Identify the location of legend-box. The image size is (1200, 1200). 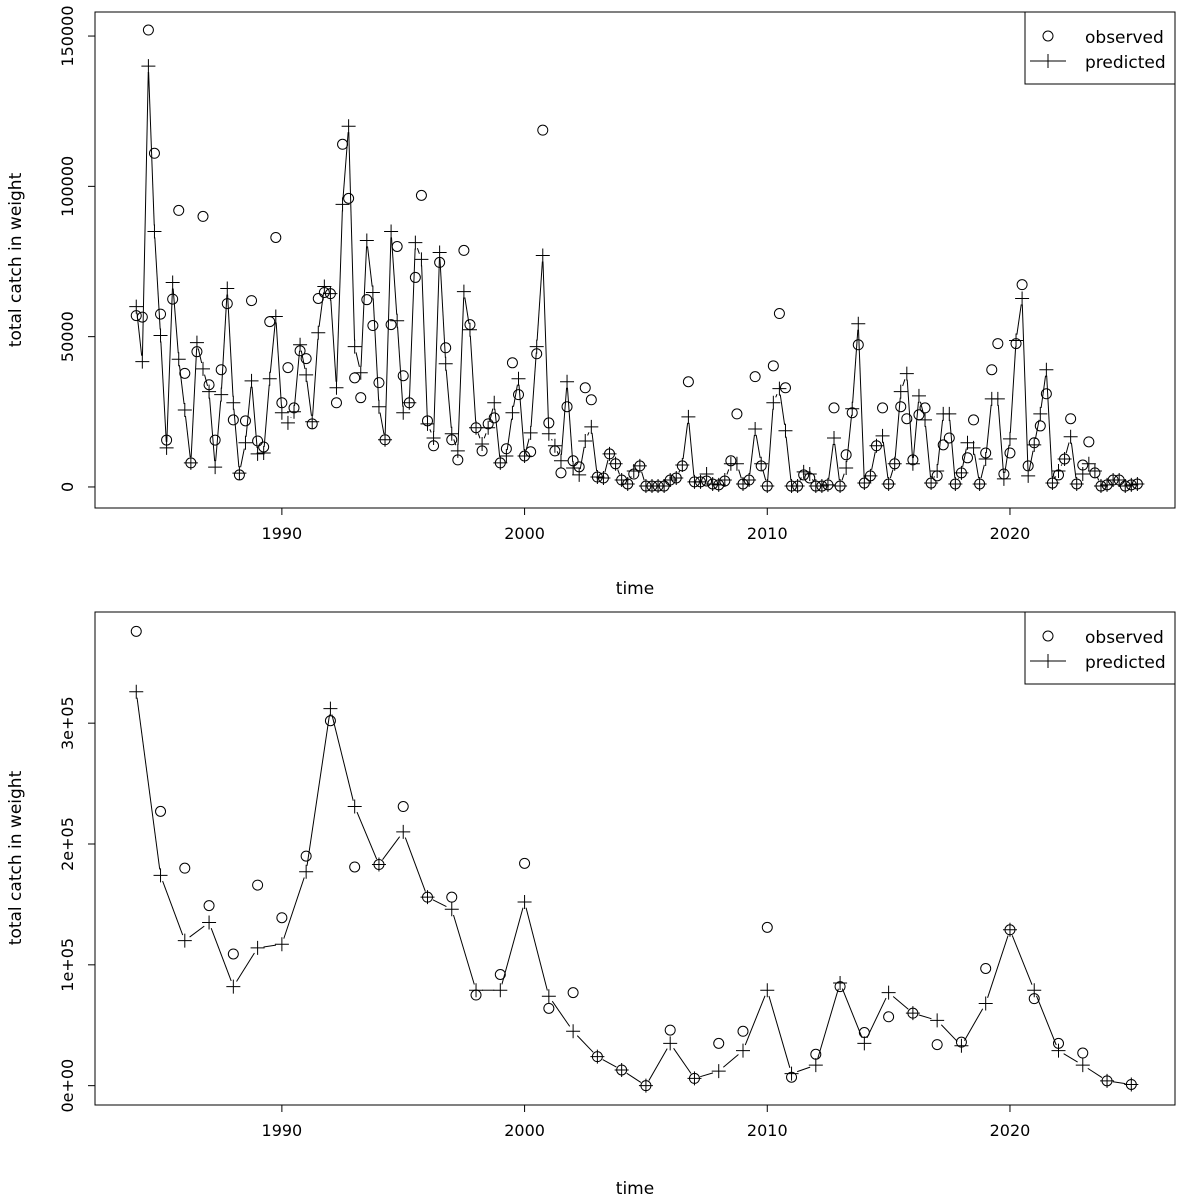
(1100, 648).